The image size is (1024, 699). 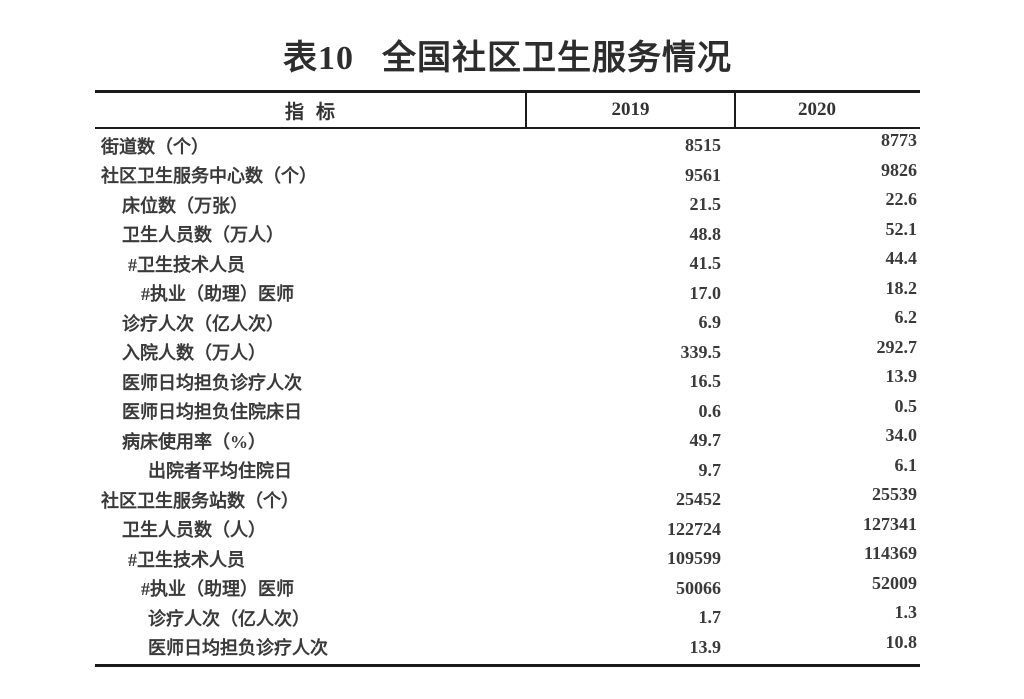 What do you see at coordinates (694, 558) in the screenshot?
I see `row-value-2019: 109599` at bounding box center [694, 558].